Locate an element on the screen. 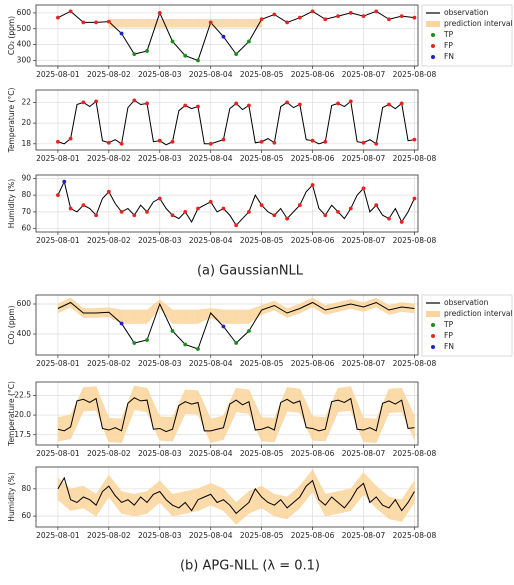 The width and height of the screenshot is (514, 585). x-tick-label: 2025-08-01 is located at coordinates (58, 74).